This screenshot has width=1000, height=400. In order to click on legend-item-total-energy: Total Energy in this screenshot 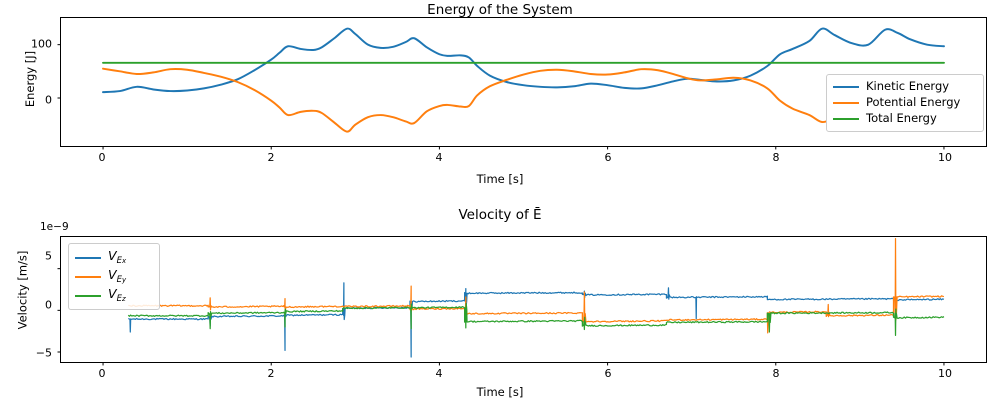, I will do `click(905, 119)`.